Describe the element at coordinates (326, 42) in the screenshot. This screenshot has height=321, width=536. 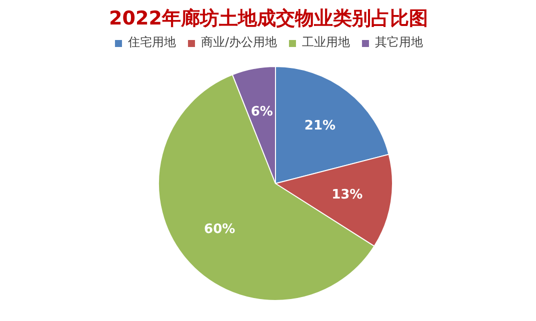
I see `legend-label: 工业用地` at that location.